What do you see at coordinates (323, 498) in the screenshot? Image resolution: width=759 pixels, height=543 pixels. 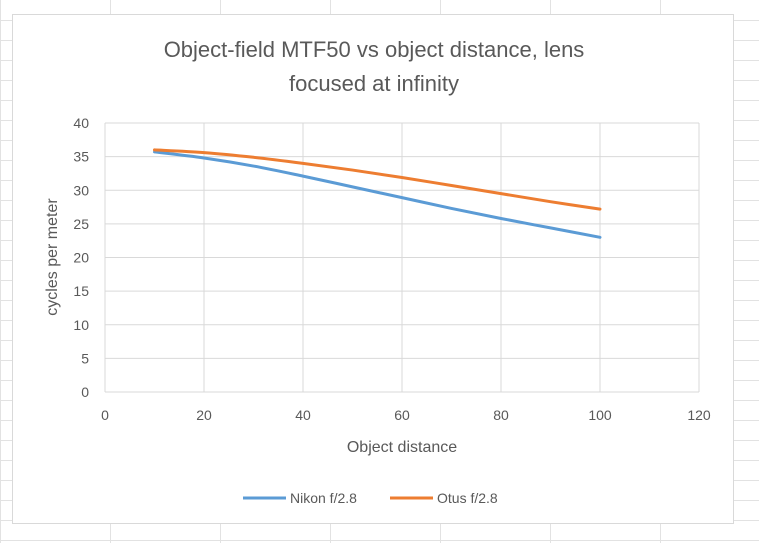 I see `legend-label-nikon: Nikon f/2.8` at bounding box center [323, 498].